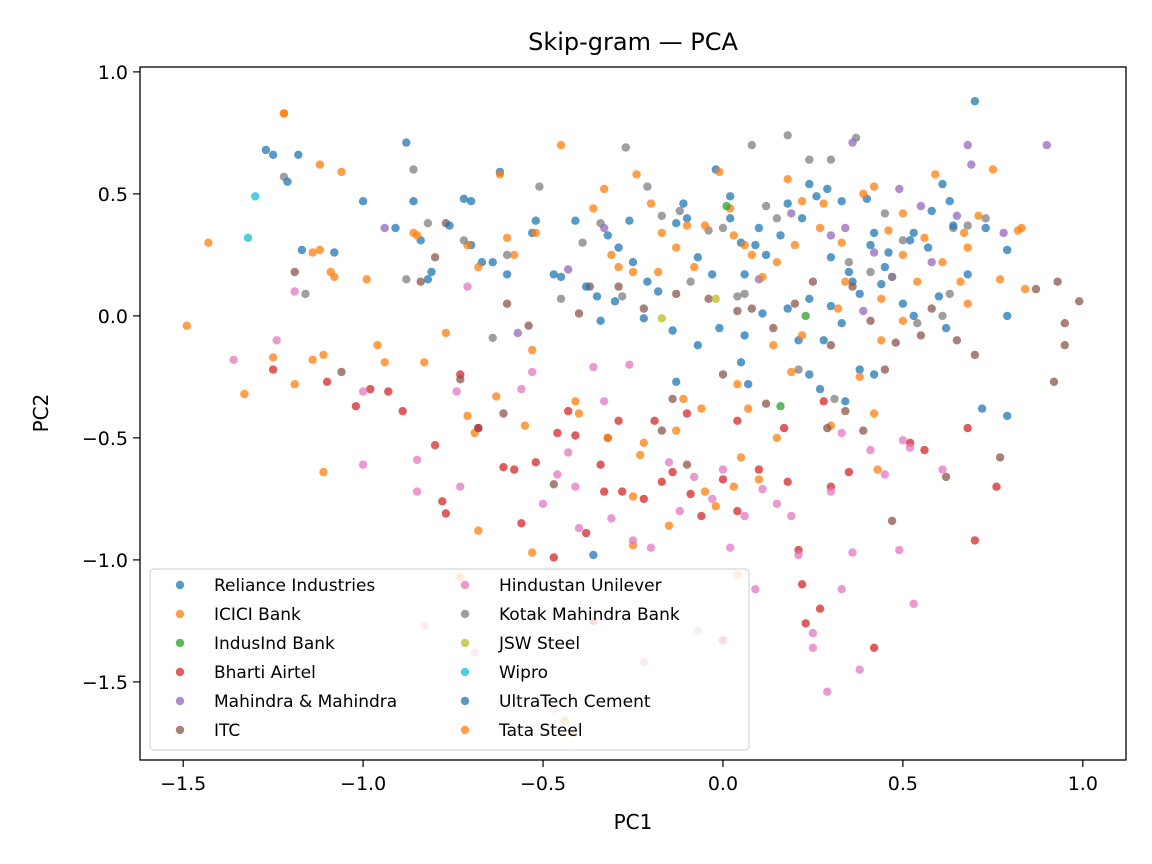  What do you see at coordinates (113, 195) in the screenshot?
I see `y-tick-label: 0.5` at bounding box center [113, 195].